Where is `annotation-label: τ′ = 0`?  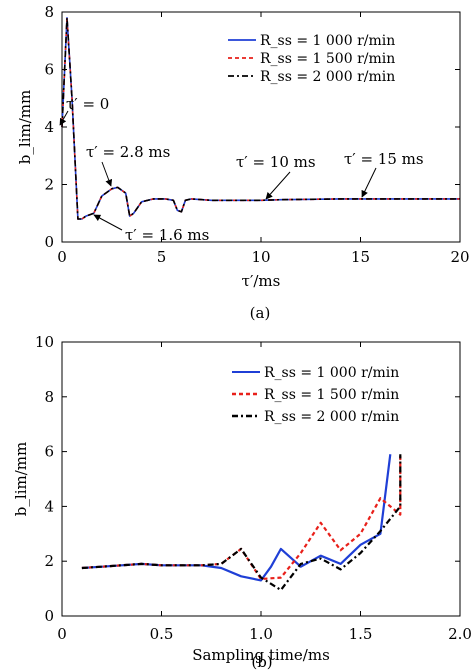
annotation-label: τ′ = 0 is located at coordinates (87, 104).